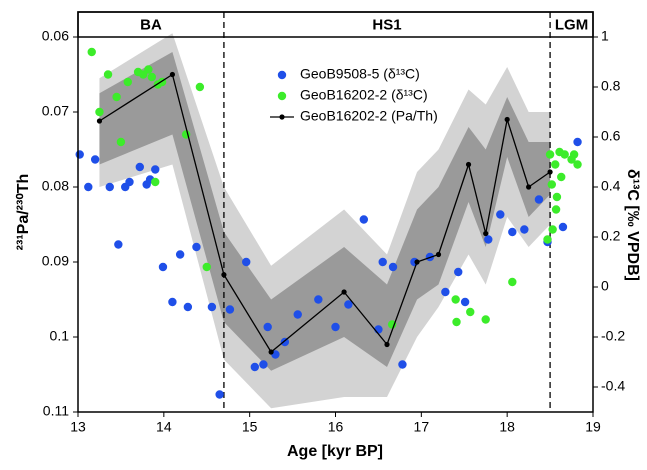 Image resolution: width=647 pixels, height=470 pixels. I want to click on y-axis-label: ²³¹Pa/²³⁰Th, so click(23, 212).